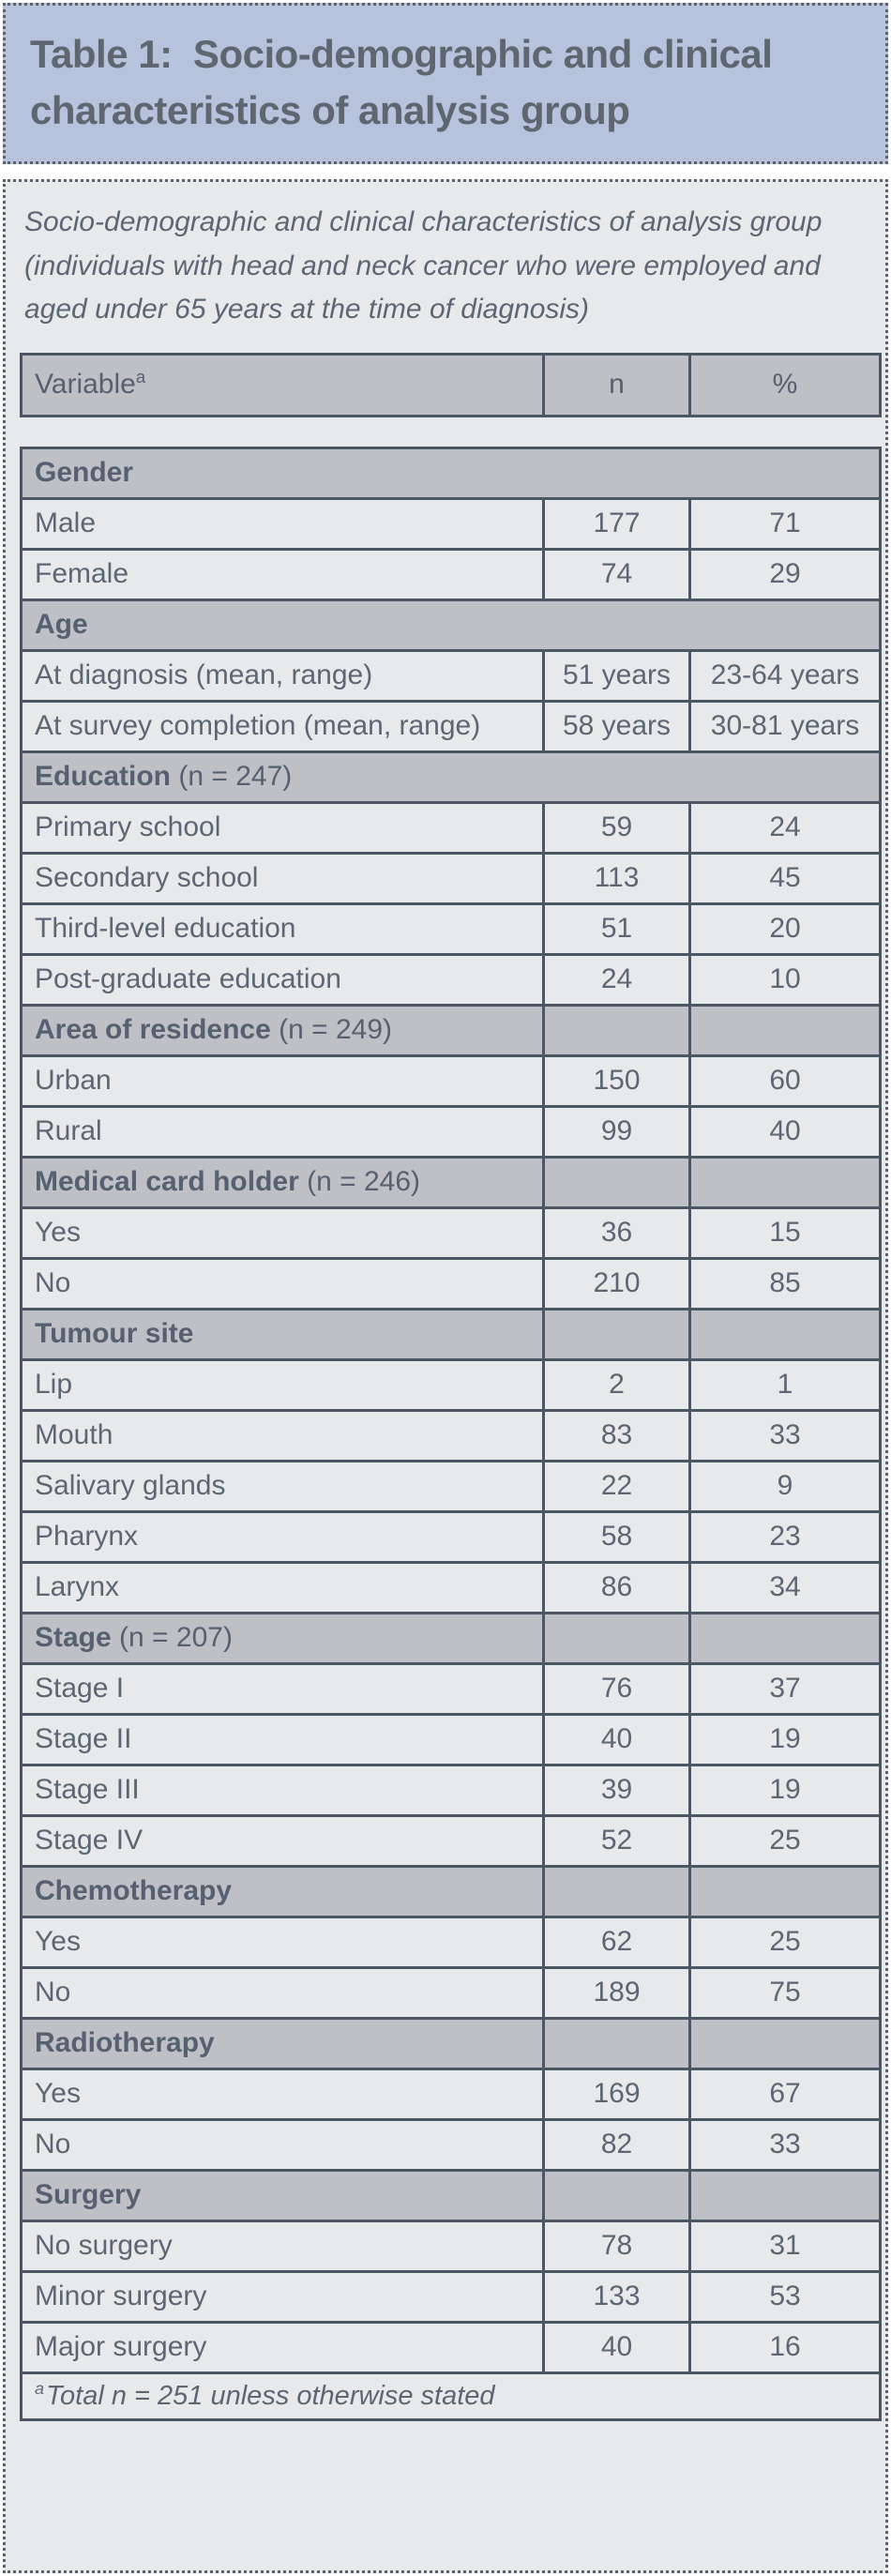 This screenshot has width=891, height=2576. What do you see at coordinates (785, 1232) in the screenshot?
I see `pct-cell: 15` at bounding box center [785, 1232].